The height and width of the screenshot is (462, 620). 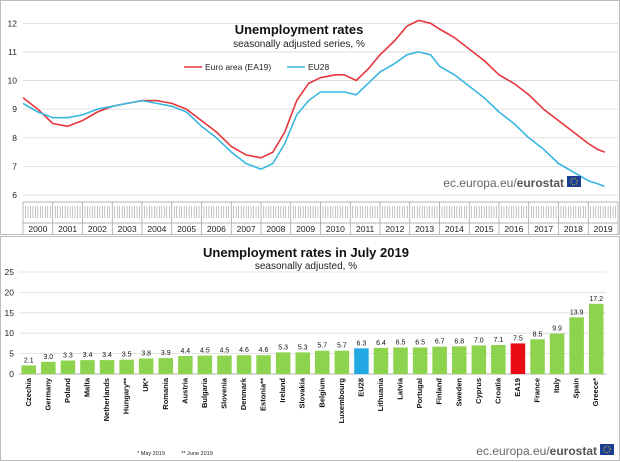 I want to click on category-label-Estonia: Estonia**, so click(x=263, y=394).